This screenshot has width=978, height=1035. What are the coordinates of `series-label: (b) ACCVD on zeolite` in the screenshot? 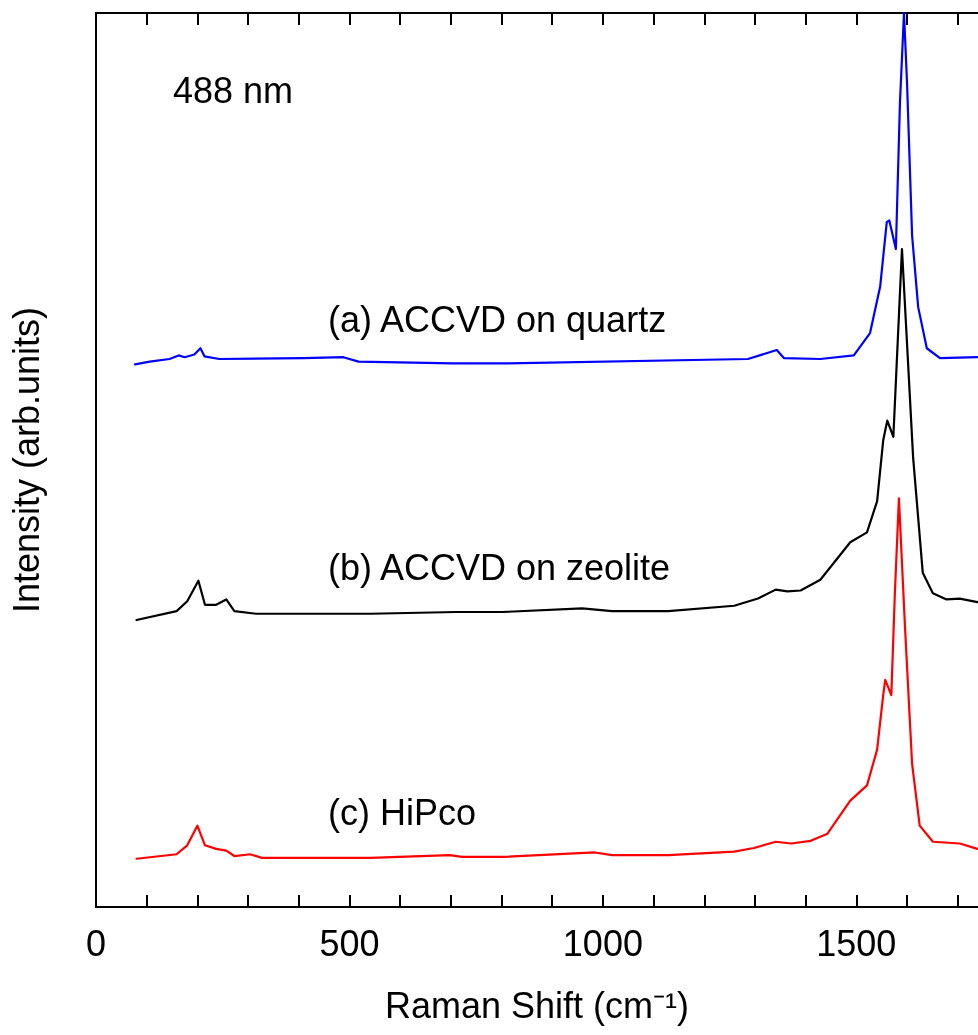 It's located at (499, 568).